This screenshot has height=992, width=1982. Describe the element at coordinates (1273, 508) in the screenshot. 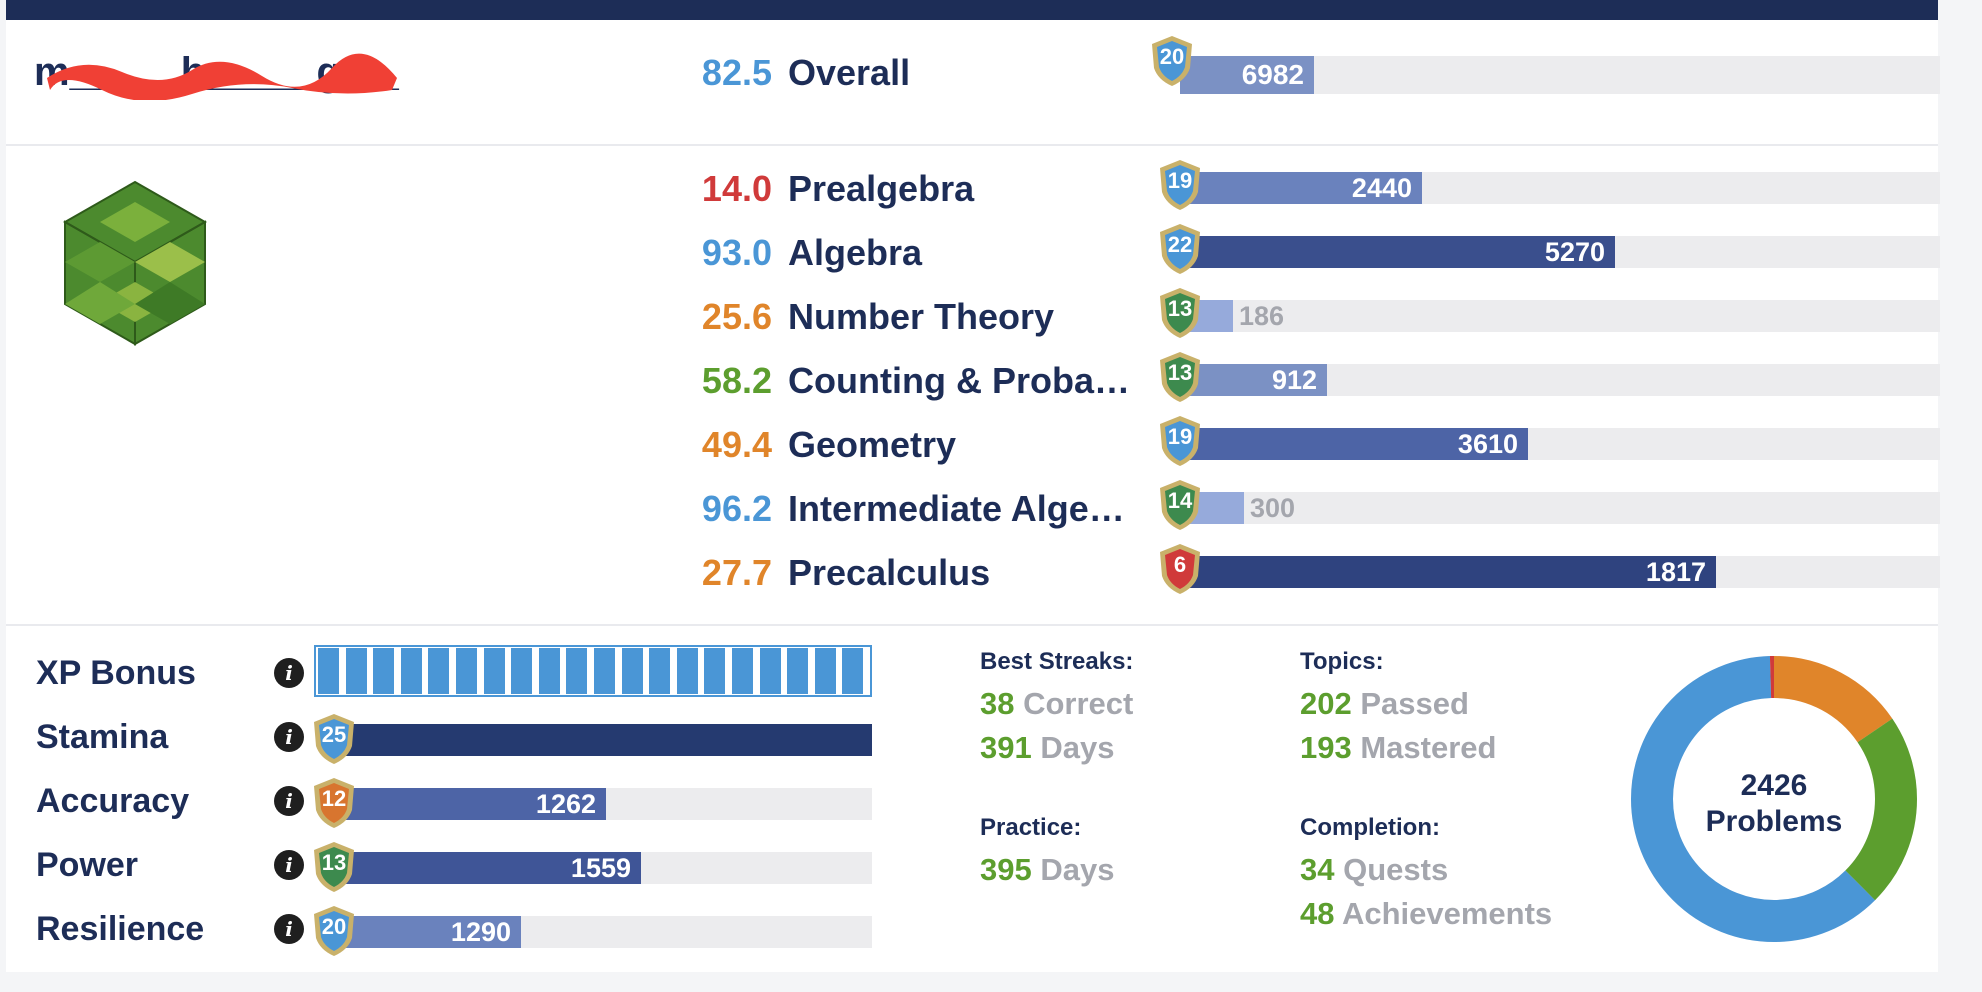

I see `subject-value: 300` at that location.